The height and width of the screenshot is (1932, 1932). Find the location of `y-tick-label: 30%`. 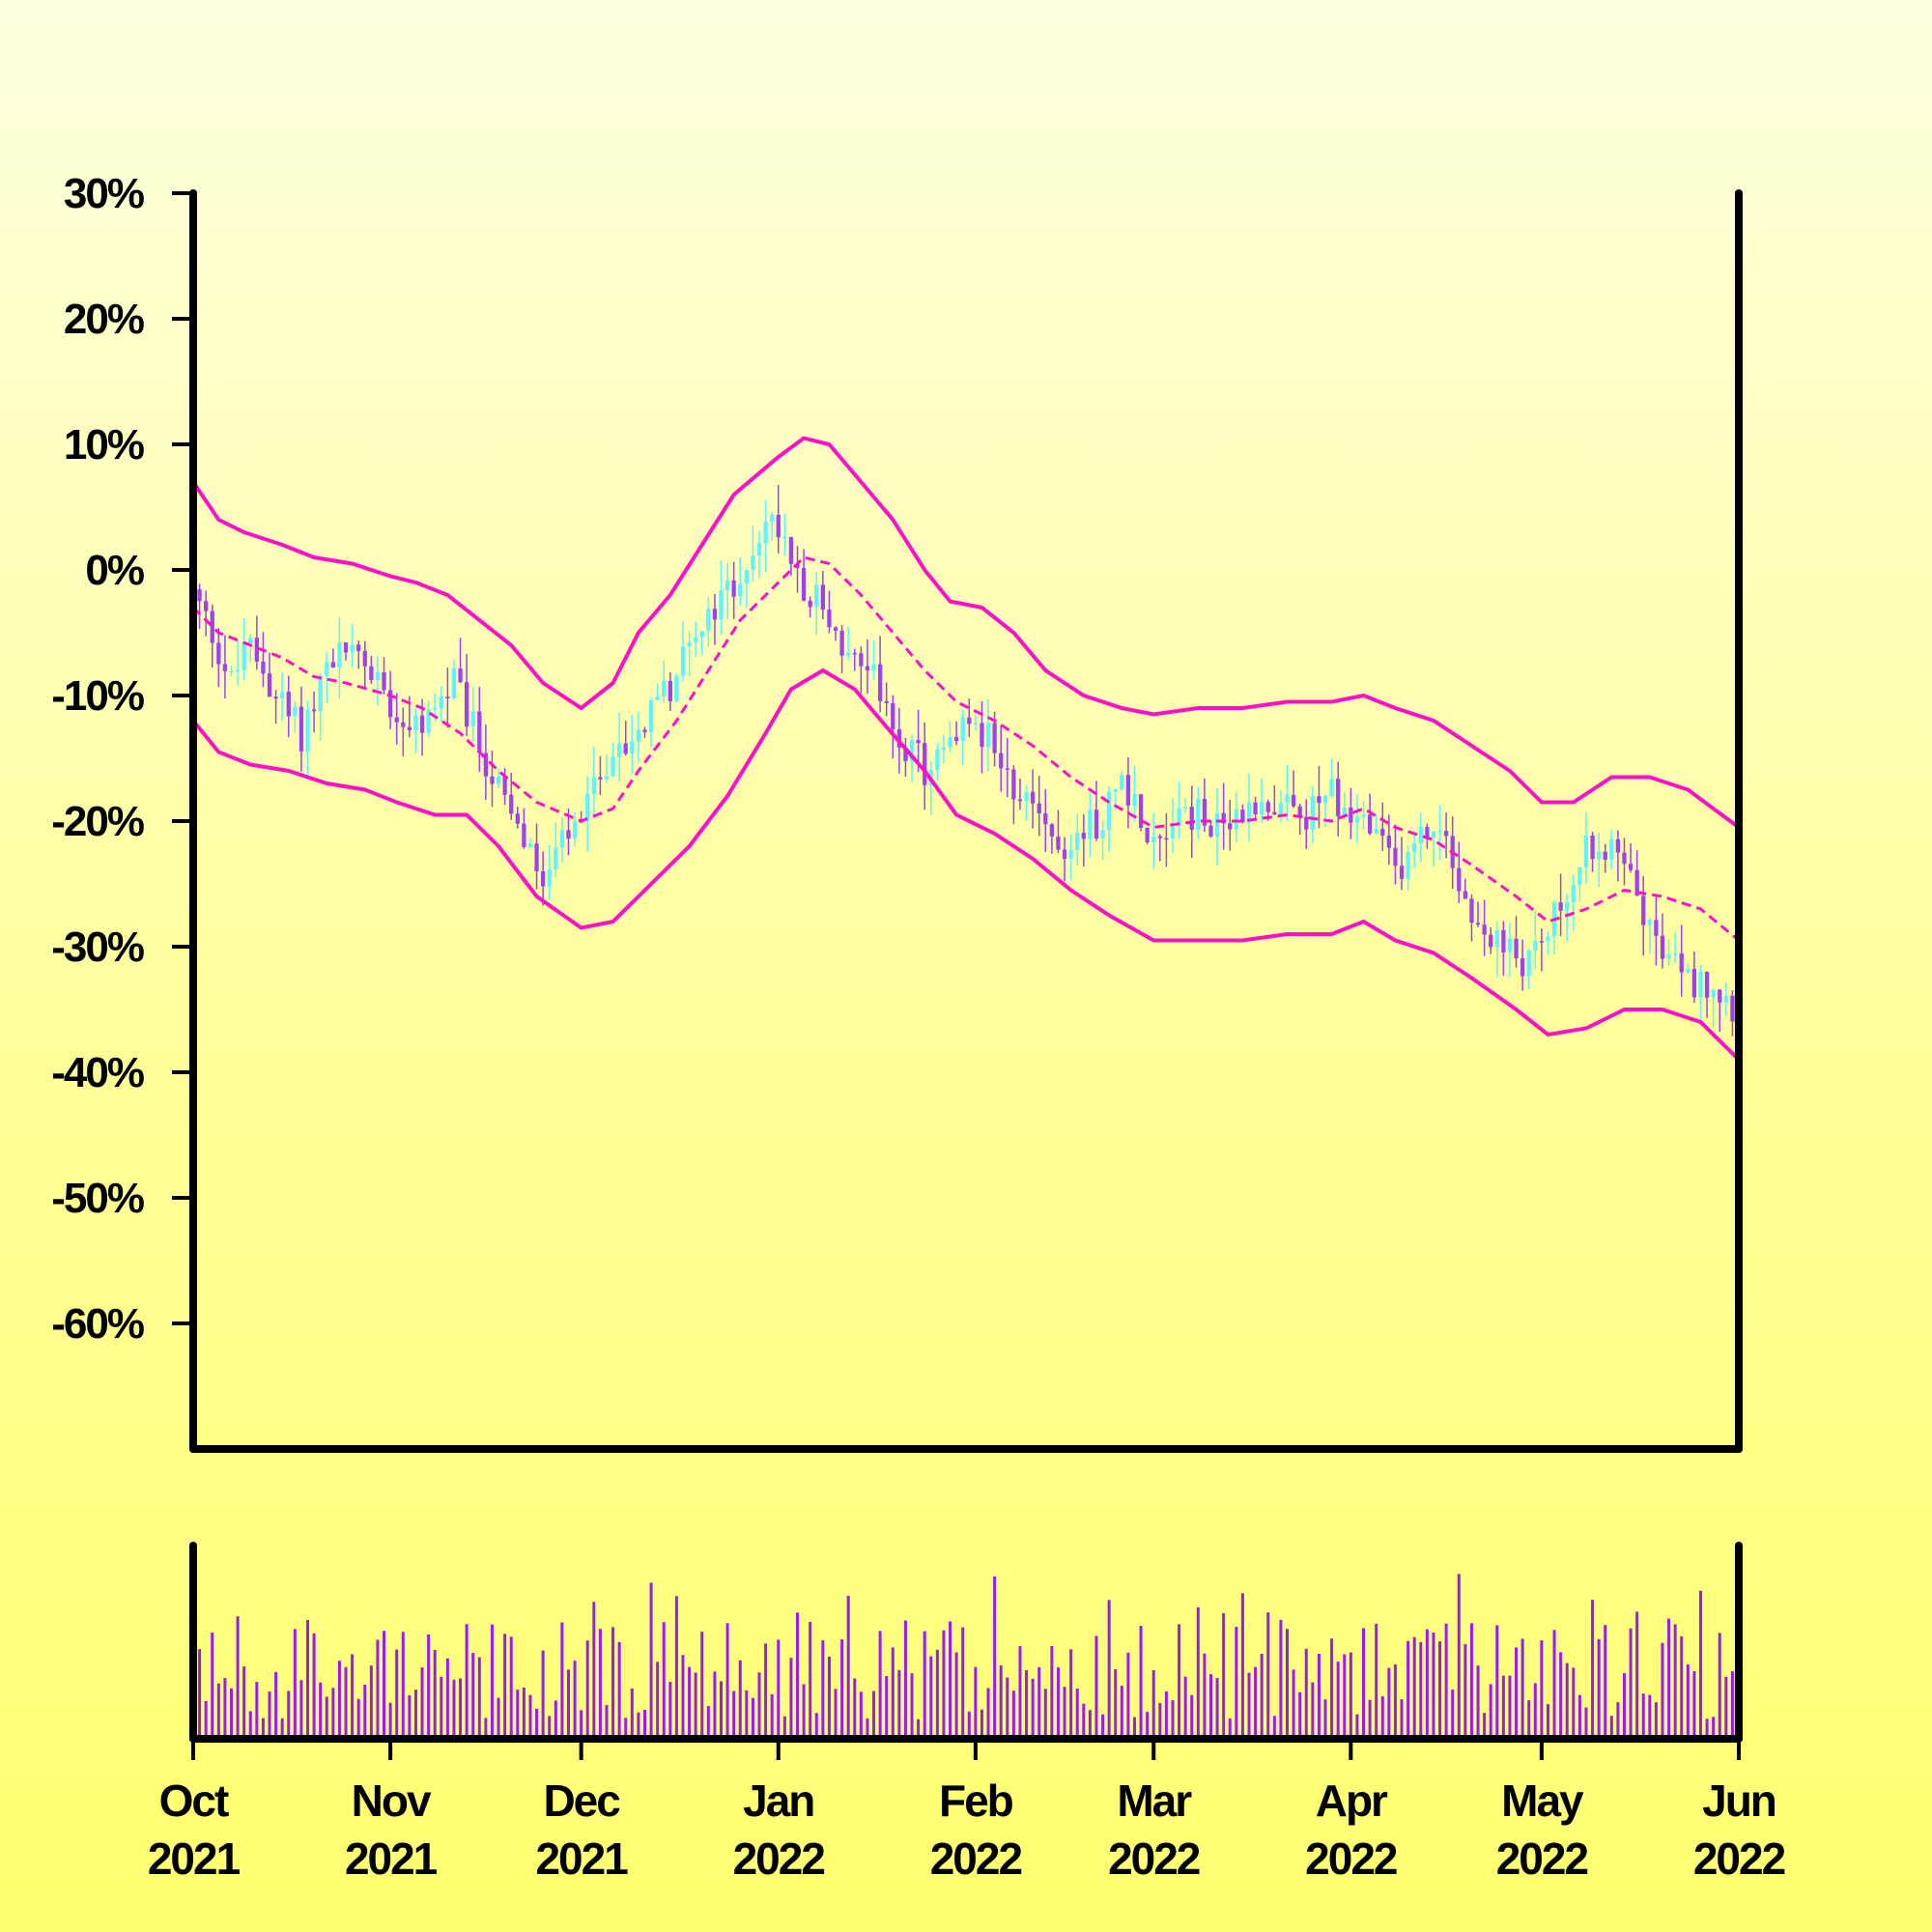

y-tick-label: 30% is located at coordinates (104, 193).